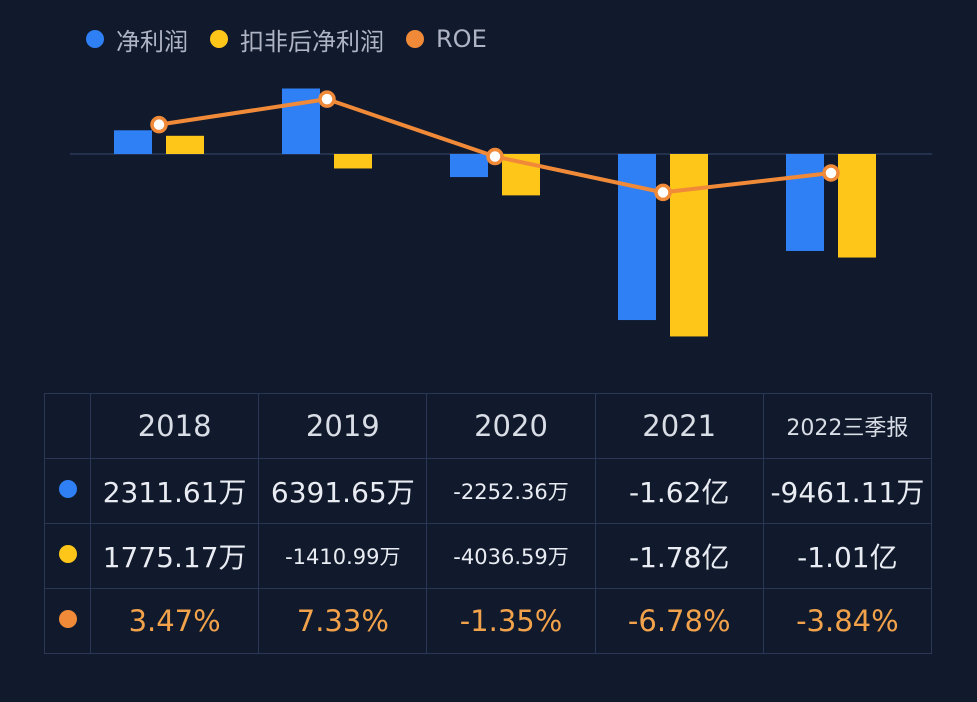  I want to click on table-cell: 6391.65万, so click(343, 491).